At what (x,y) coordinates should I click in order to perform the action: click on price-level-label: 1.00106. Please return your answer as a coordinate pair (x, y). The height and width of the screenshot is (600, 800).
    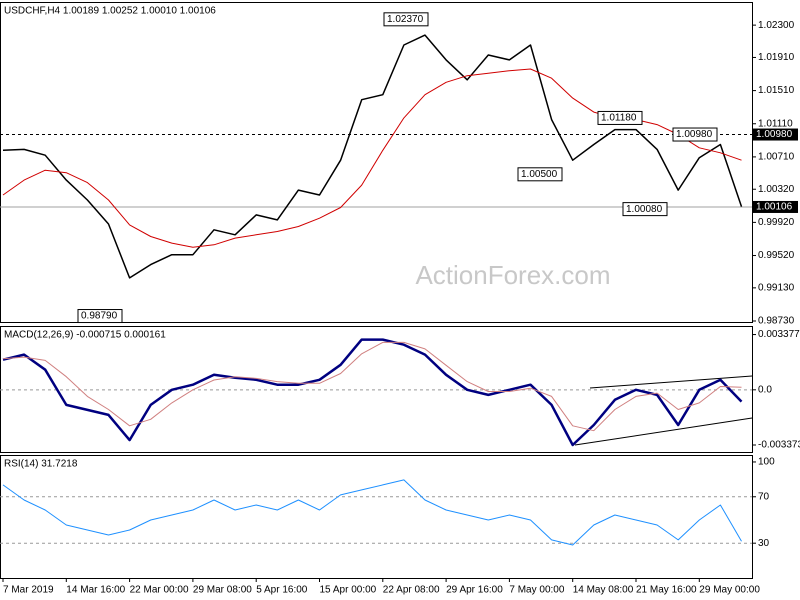
    Looking at the image, I should click on (774, 207).